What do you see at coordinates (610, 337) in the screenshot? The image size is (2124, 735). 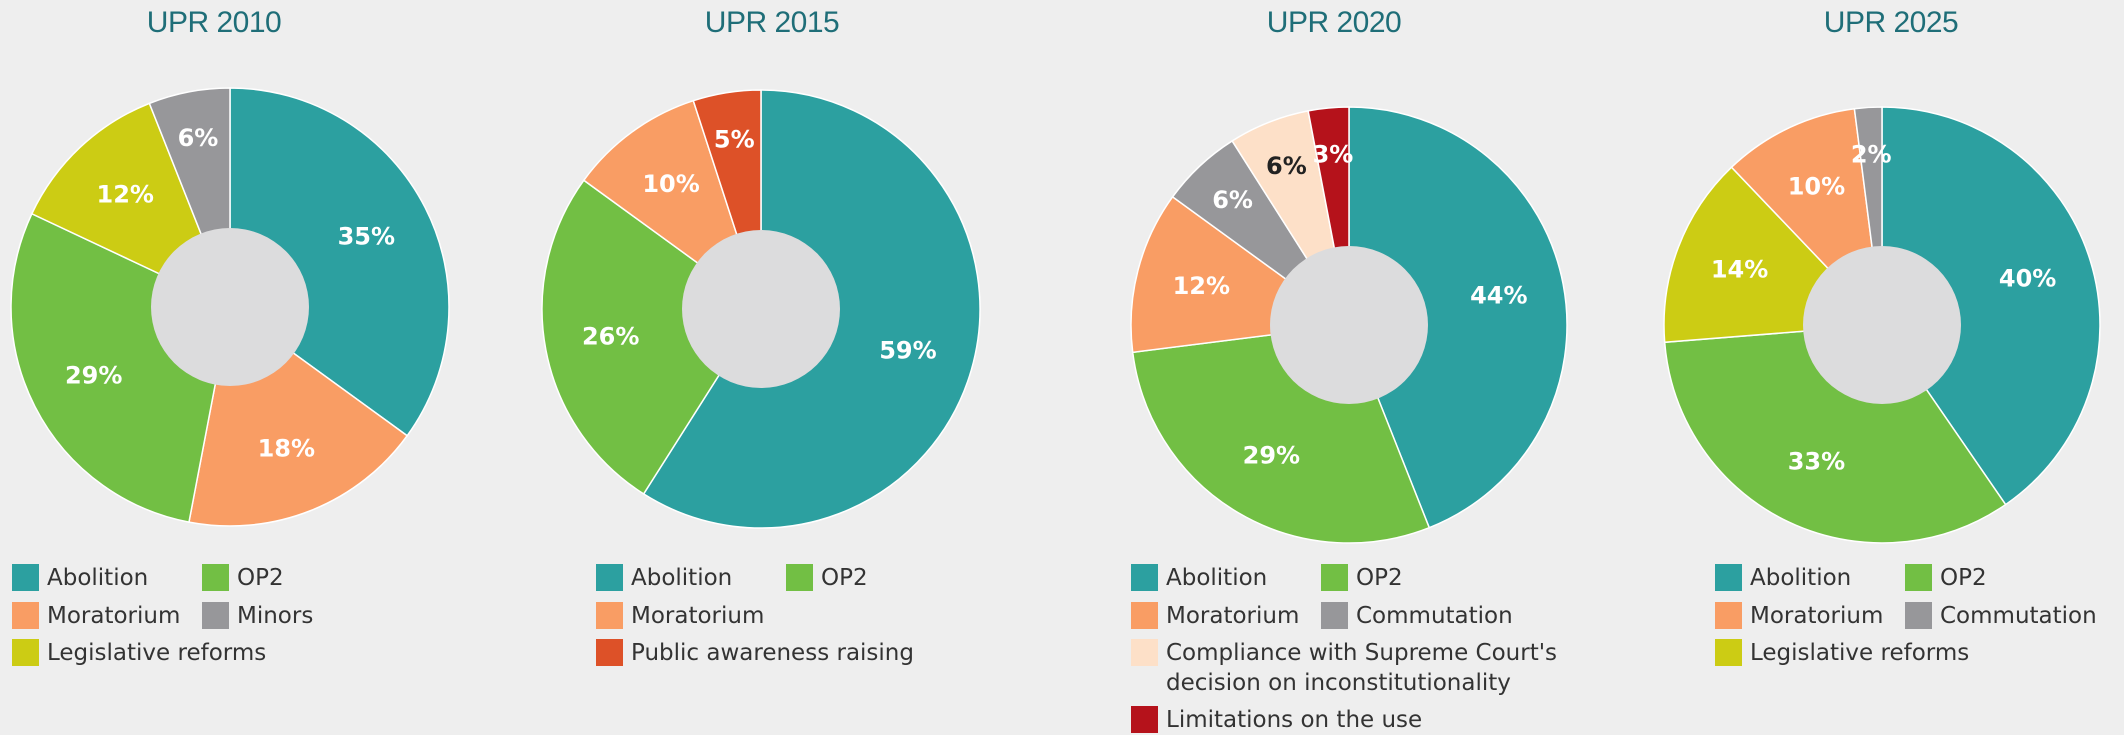 I see `data-label: 26%` at bounding box center [610, 337].